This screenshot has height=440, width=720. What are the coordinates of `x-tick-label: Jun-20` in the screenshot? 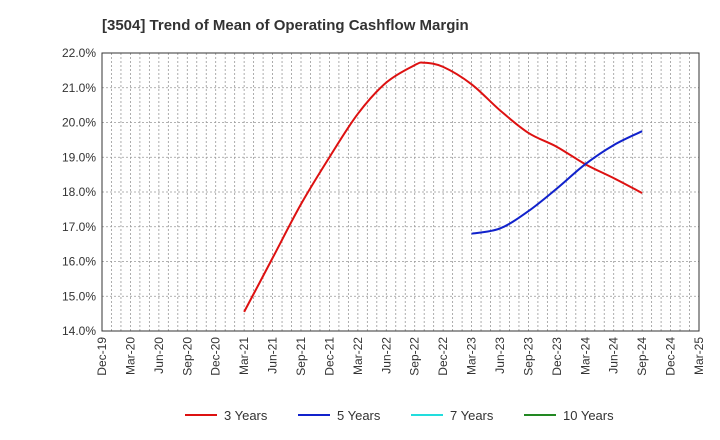 It's located at (159, 355).